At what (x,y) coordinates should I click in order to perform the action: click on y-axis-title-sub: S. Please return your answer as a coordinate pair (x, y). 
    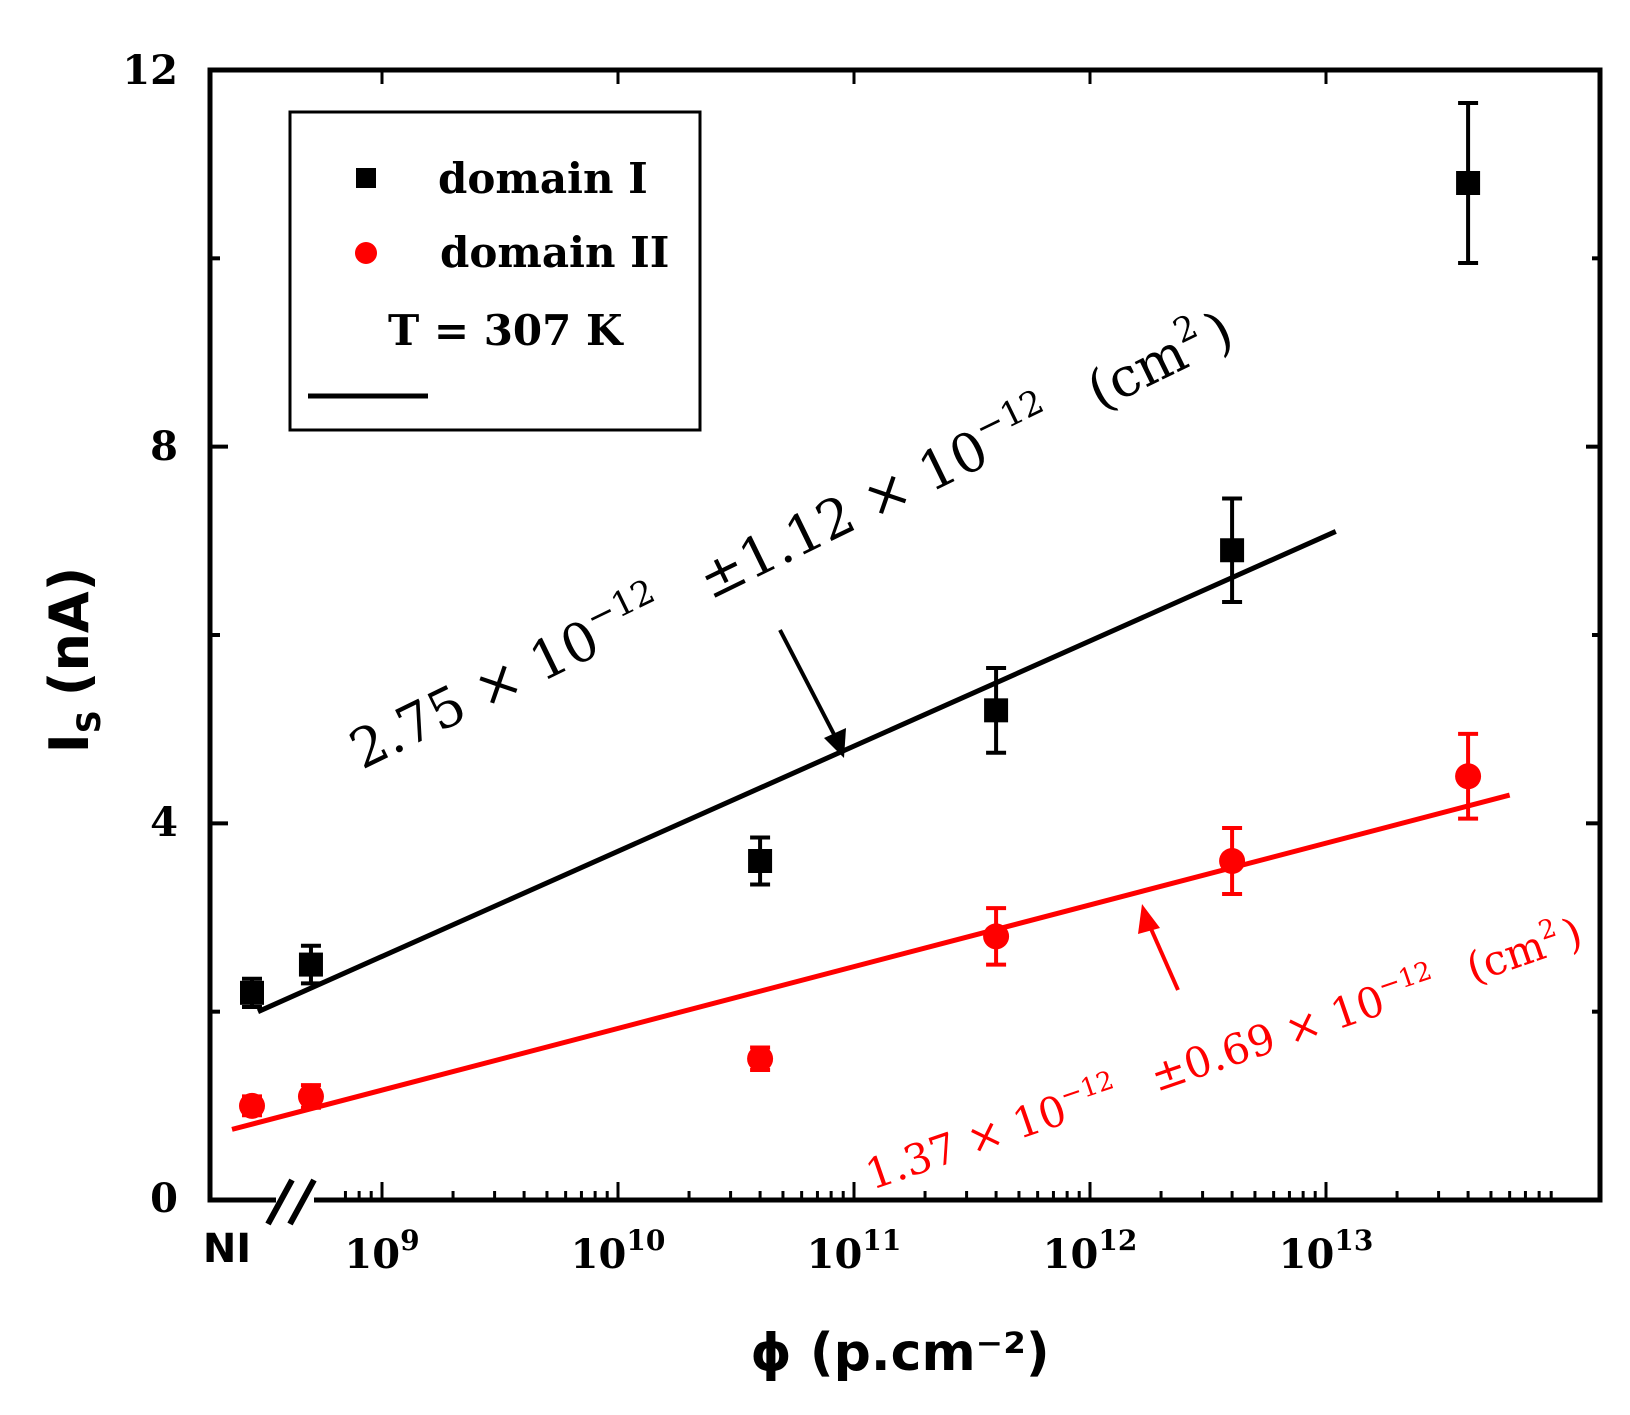
    Looking at the image, I should click on (89, 721).